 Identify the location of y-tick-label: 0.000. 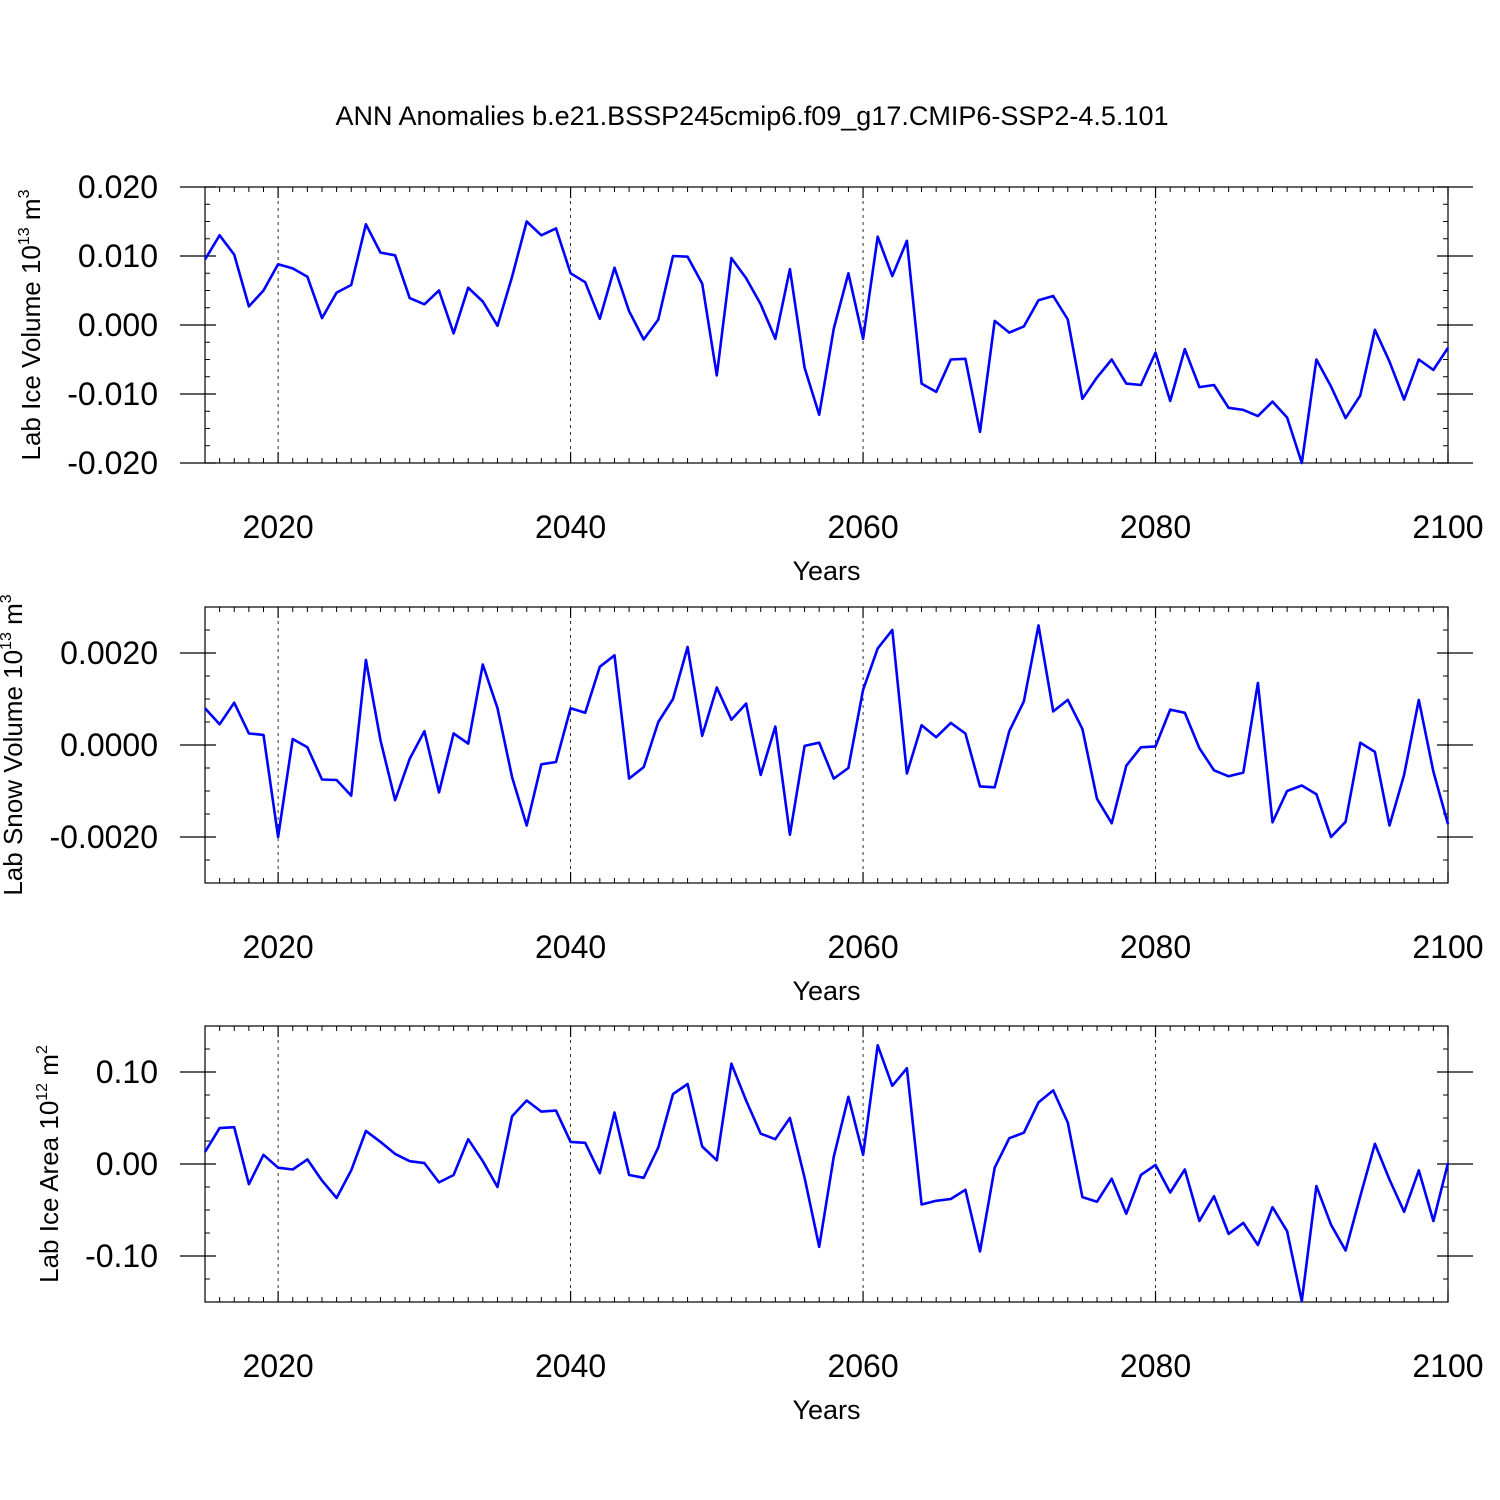
(118, 325).